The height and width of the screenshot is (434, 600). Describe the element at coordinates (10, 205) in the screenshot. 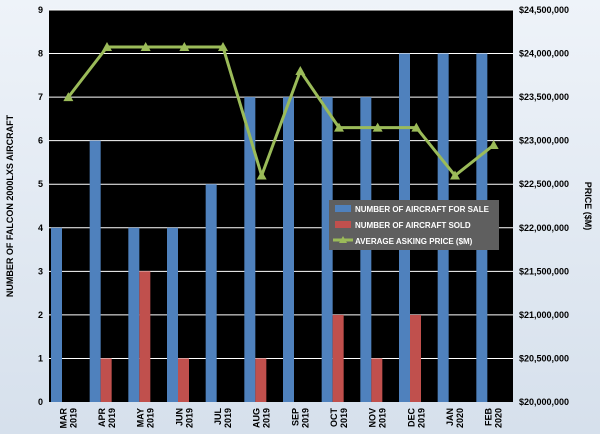

I see `left-axis-title: NUMBER OF FALCON 2000LXS AIRCRAFT` at that location.